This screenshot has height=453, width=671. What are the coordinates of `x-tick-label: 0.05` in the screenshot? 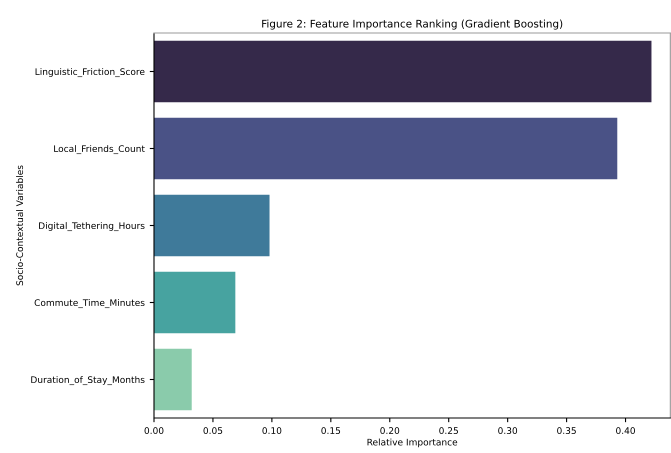 It's located at (212, 430).